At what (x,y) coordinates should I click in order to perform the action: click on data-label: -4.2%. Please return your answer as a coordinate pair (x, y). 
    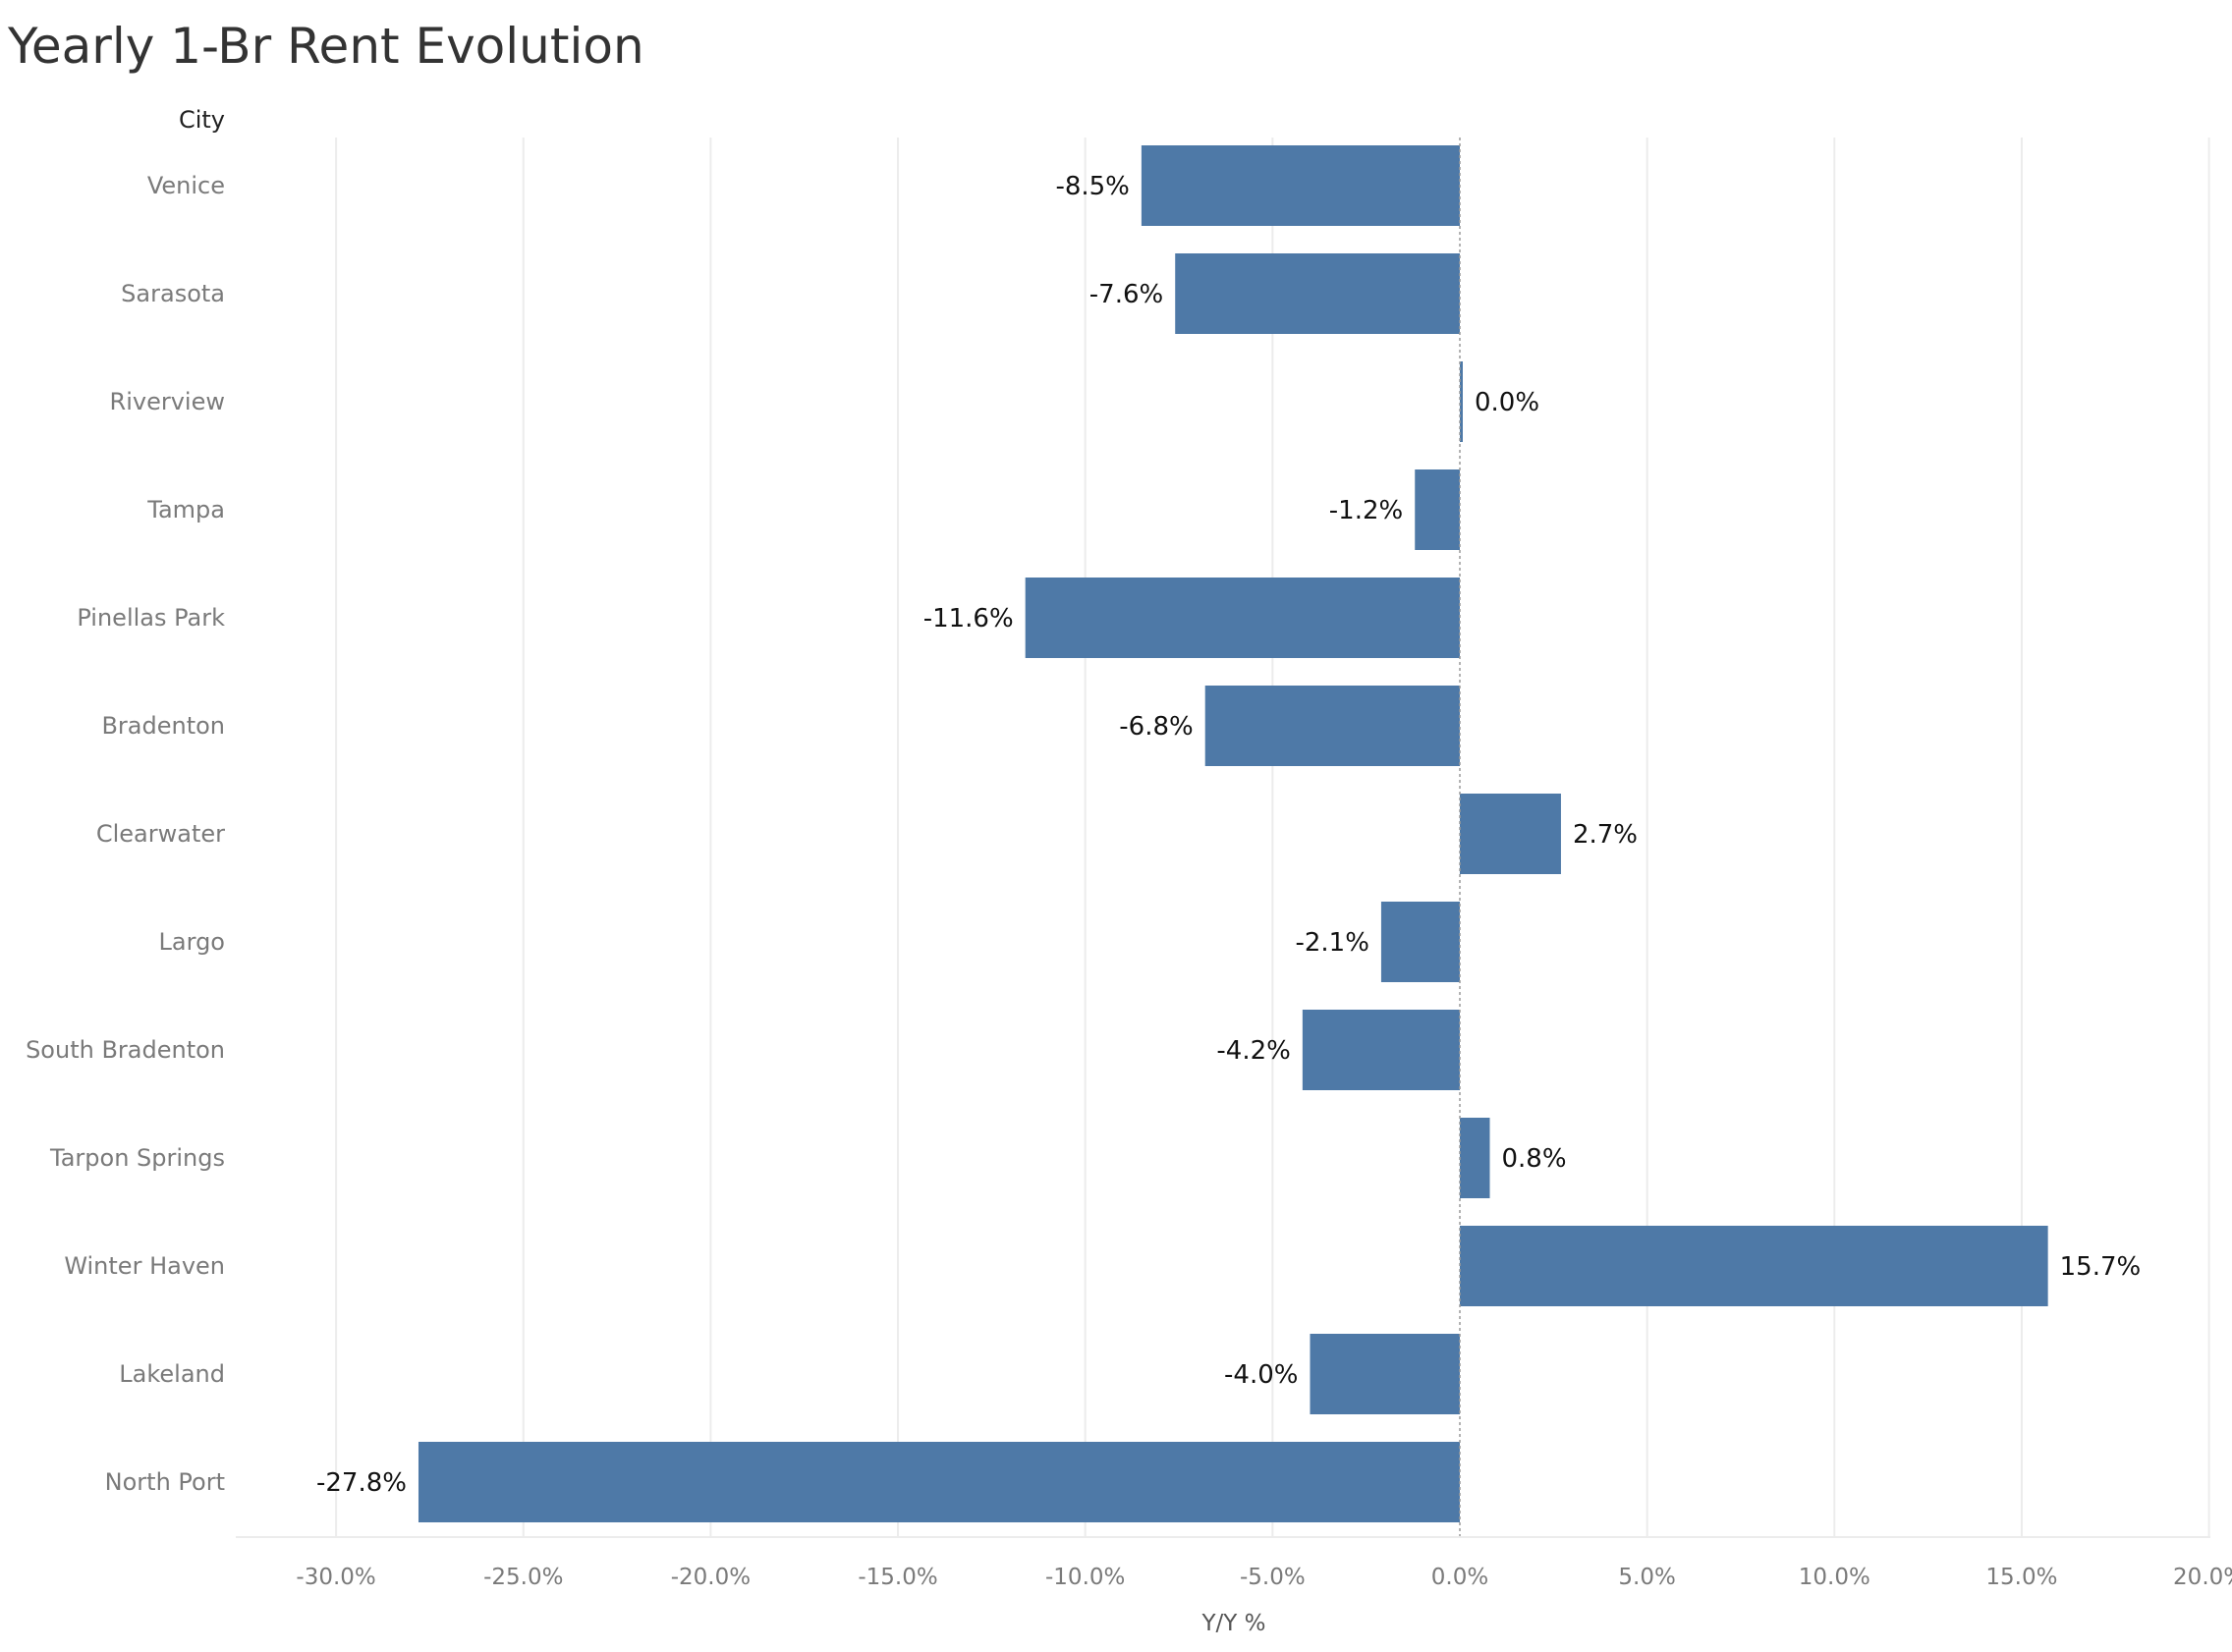
    Looking at the image, I should click on (1253, 1051).